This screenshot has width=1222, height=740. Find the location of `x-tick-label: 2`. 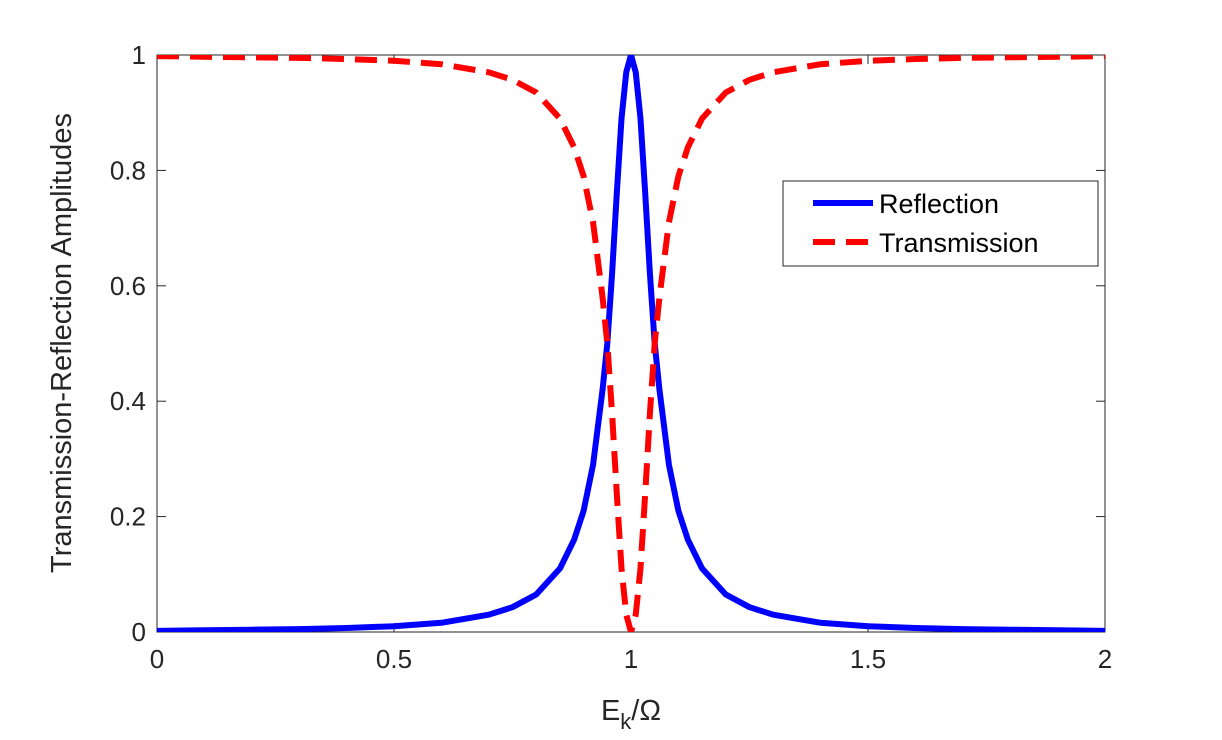

x-tick-label: 2 is located at coordinates (1105, 659).